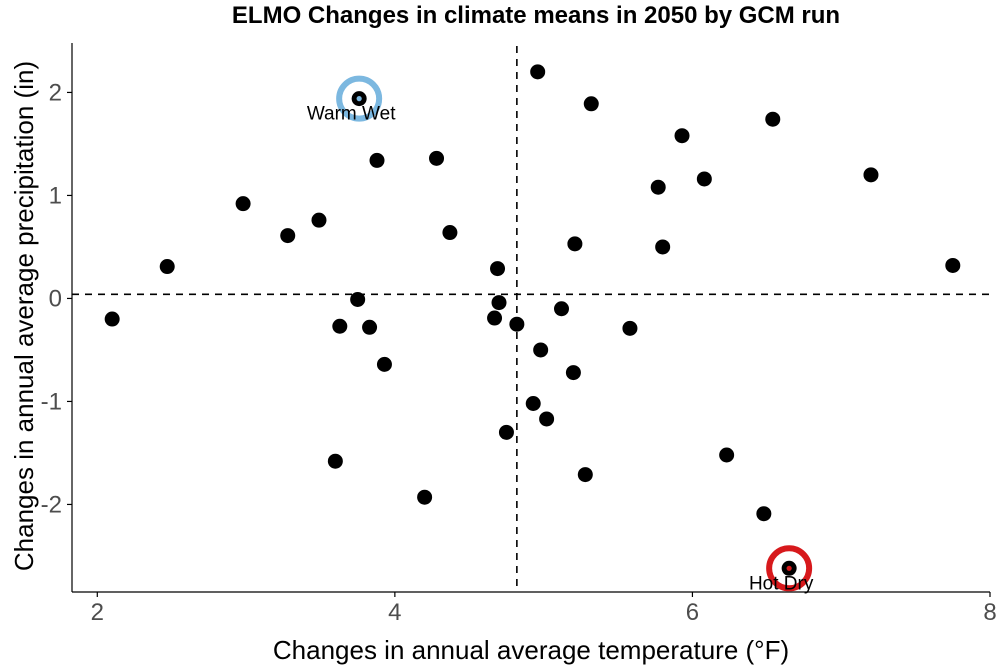 The width and height of the screenshot is (1000, 667). I want to click on y-tick-label: 1, so click(55, 195).